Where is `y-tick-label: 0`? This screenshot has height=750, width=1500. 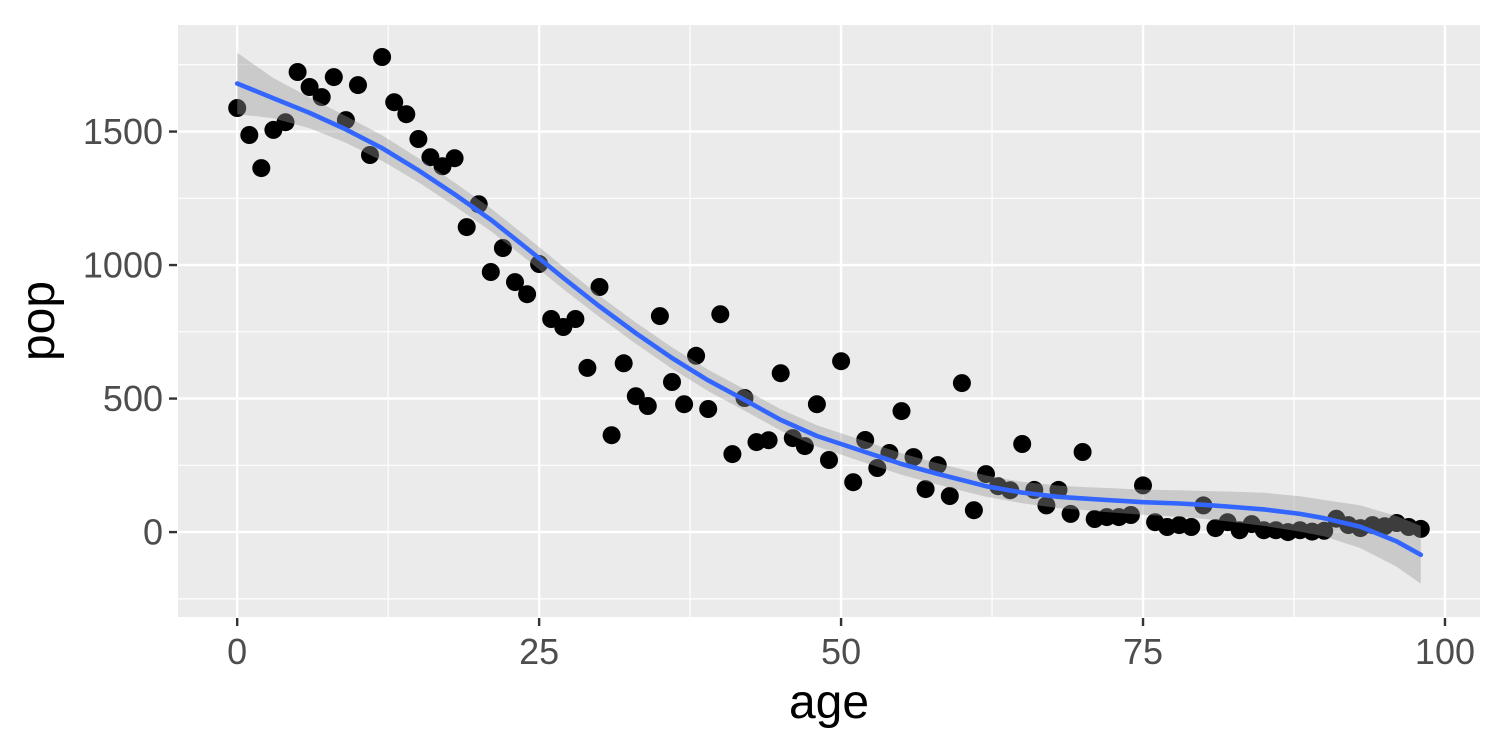 y-tick-label: 0 is located at coordinates (153, 532).